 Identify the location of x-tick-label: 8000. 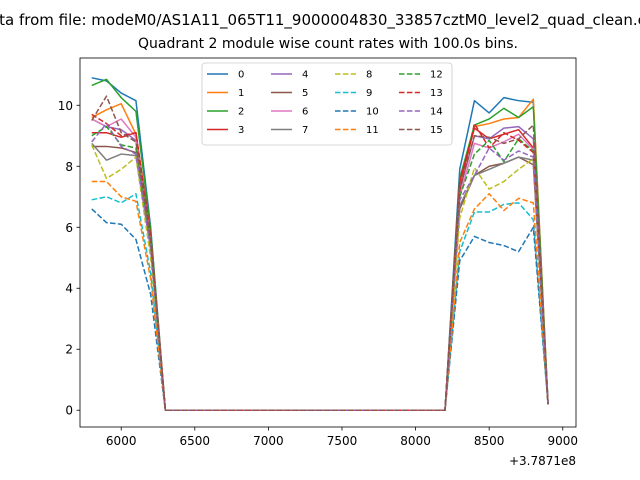
(415, 441).